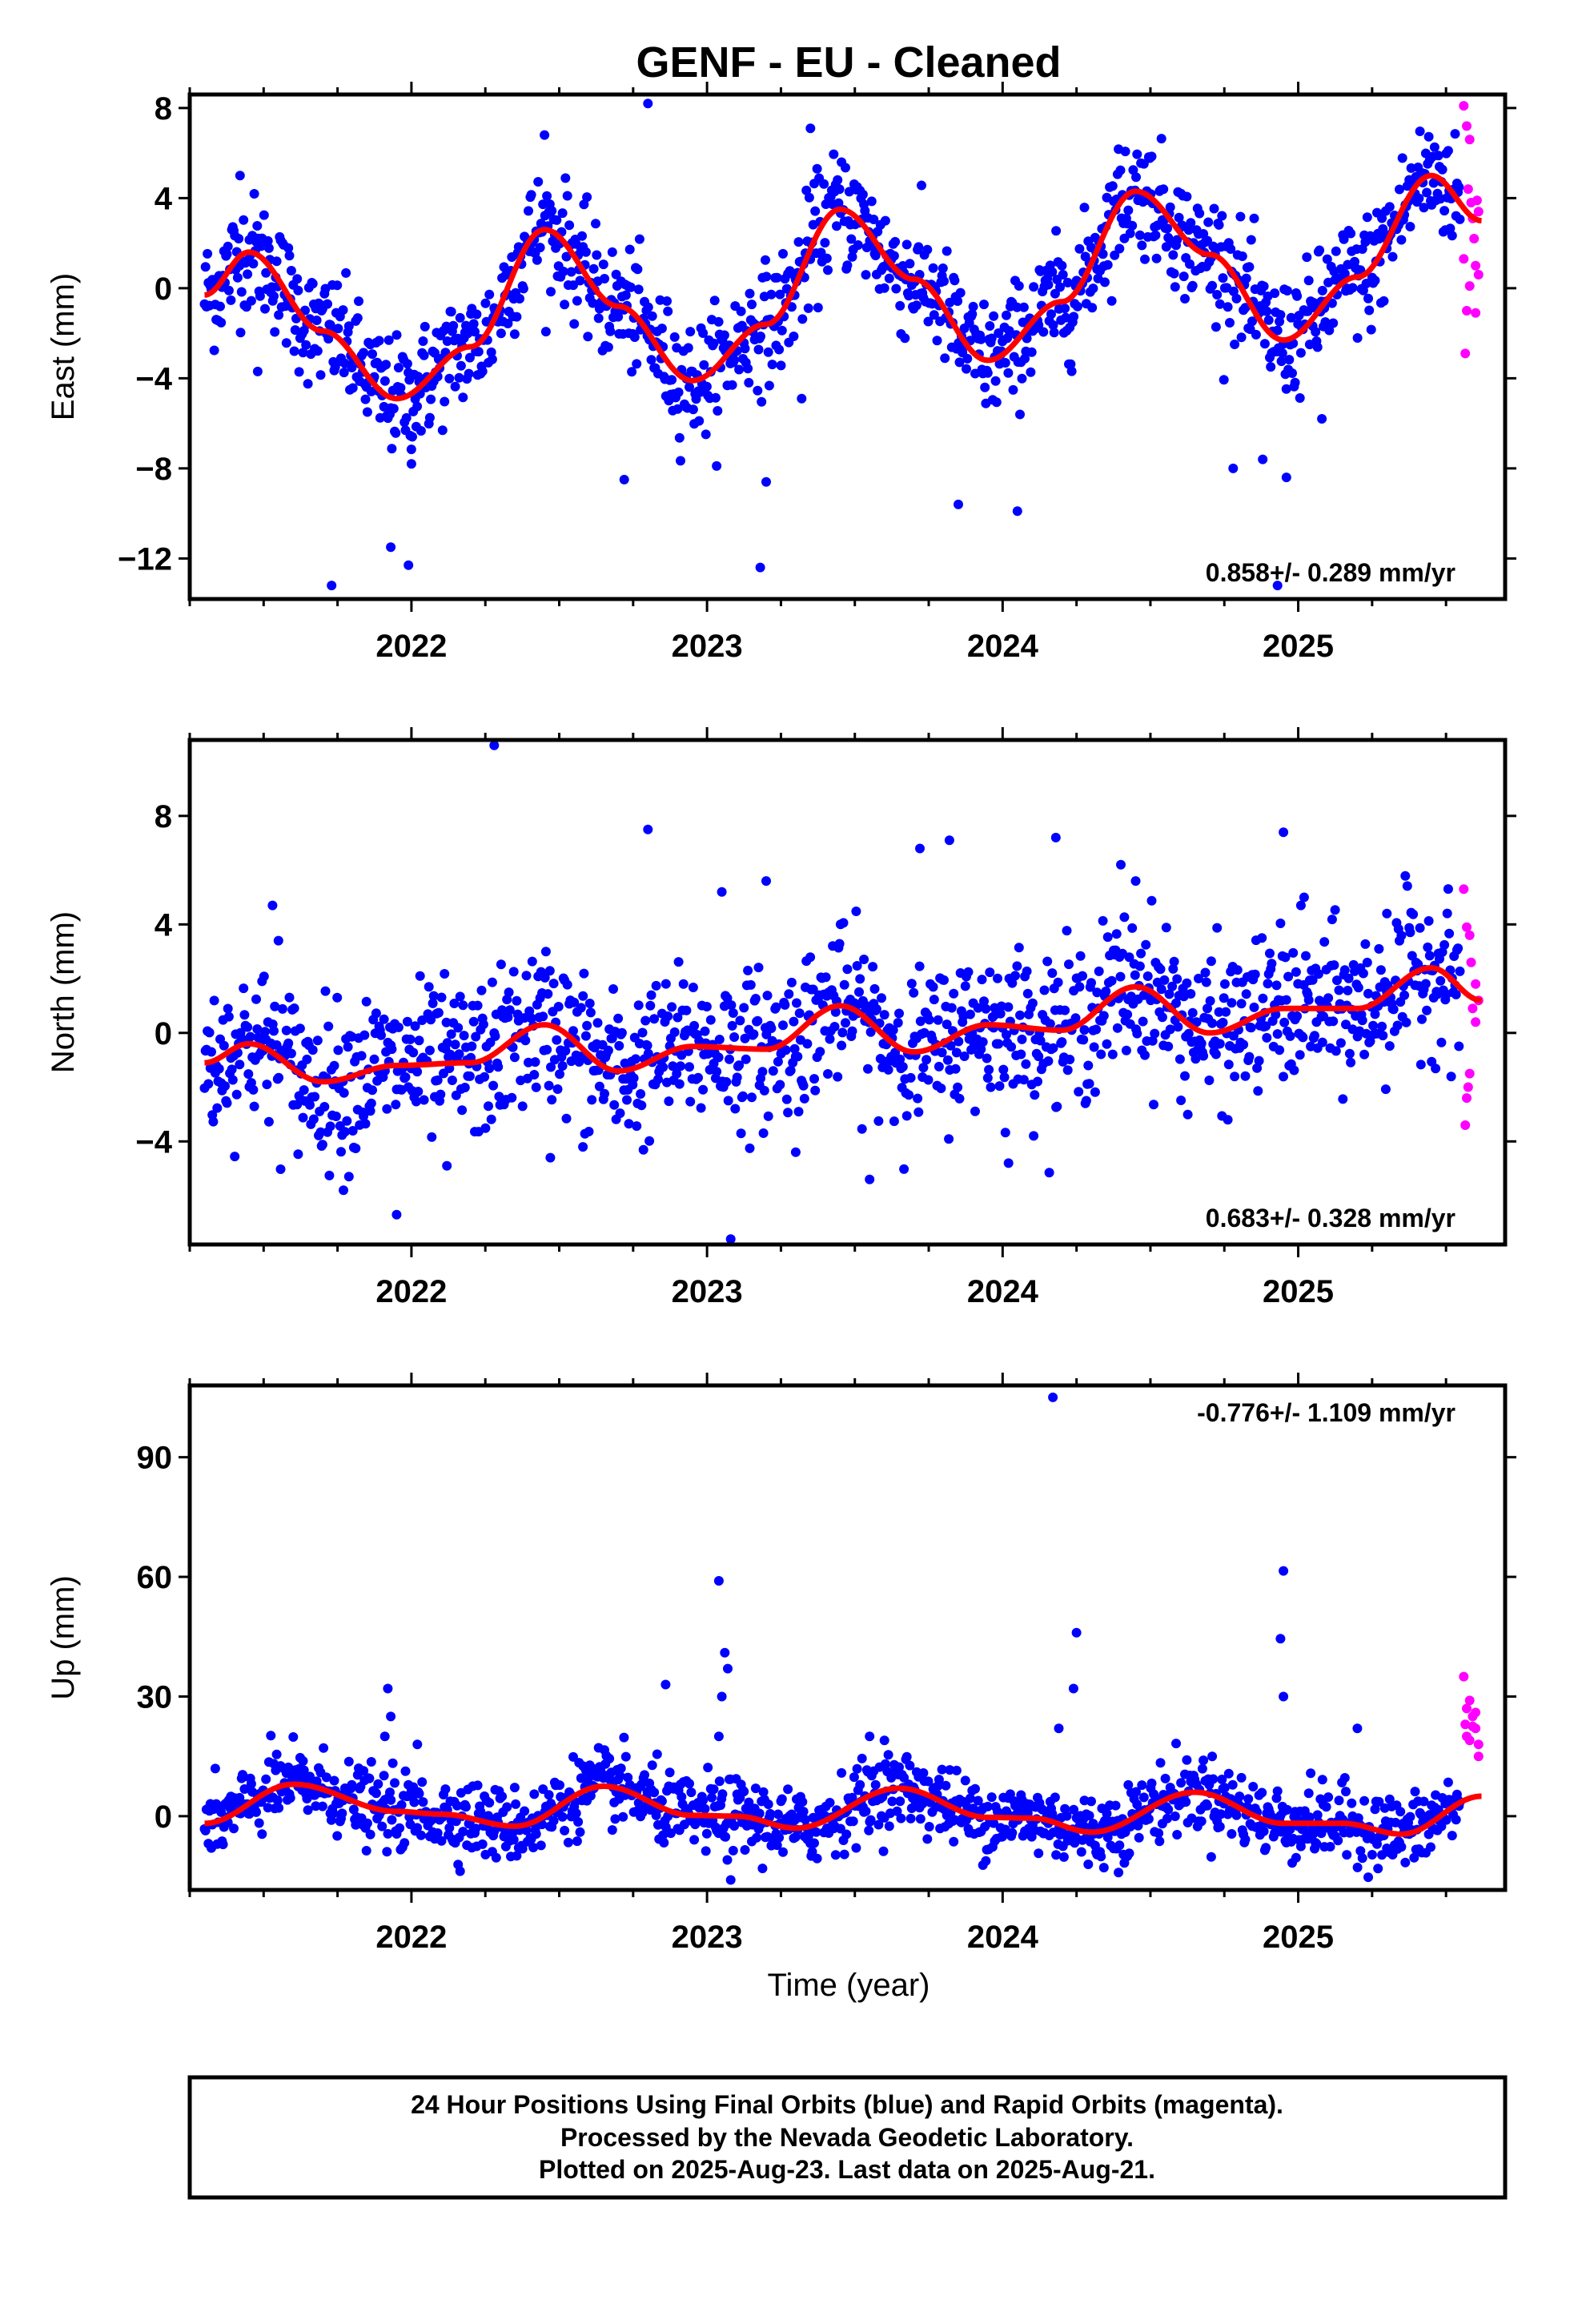  What do you see at coordinates (164, 816) in the screenshot?
I see `y-tick-label: 8` at bounding box center [164, 816].